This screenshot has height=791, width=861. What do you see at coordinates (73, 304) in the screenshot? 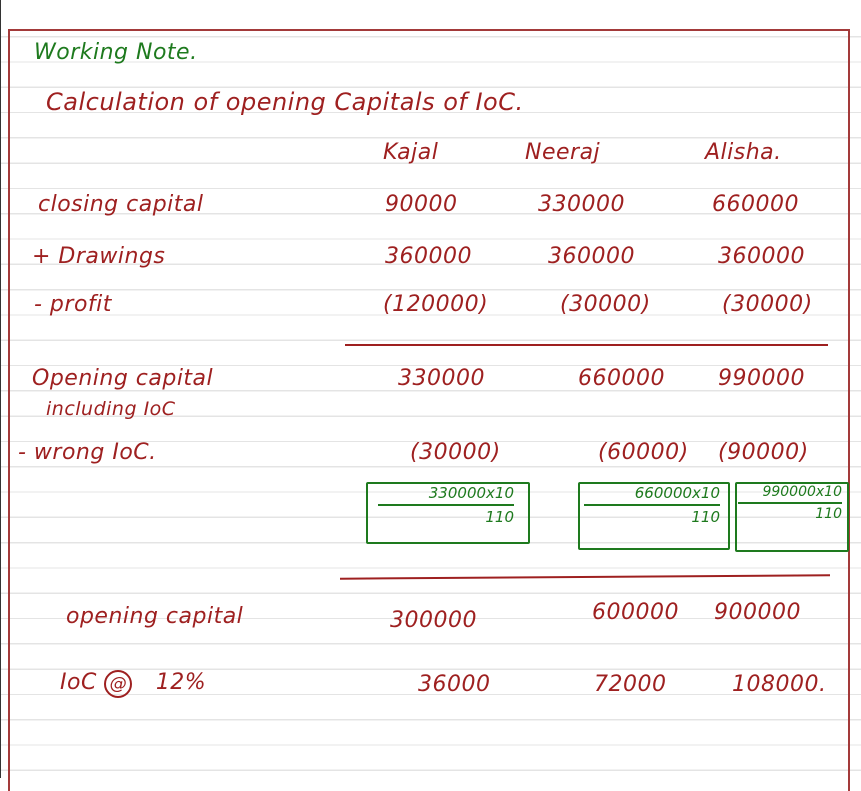
I see `row-label-profit: - profit` at bounding box center [73, 304].